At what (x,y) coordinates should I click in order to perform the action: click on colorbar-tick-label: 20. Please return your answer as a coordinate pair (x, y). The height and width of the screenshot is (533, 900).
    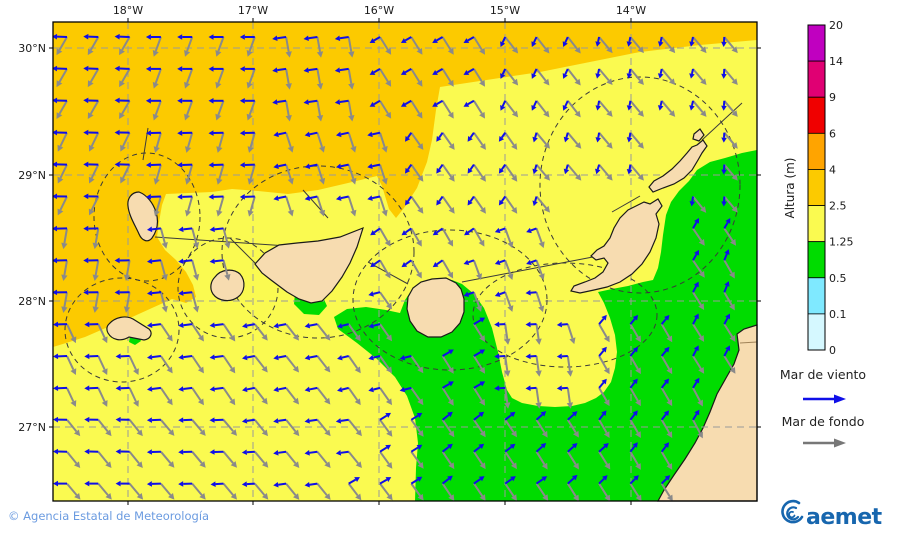
    Looking at the image, I should click on (836, 25).